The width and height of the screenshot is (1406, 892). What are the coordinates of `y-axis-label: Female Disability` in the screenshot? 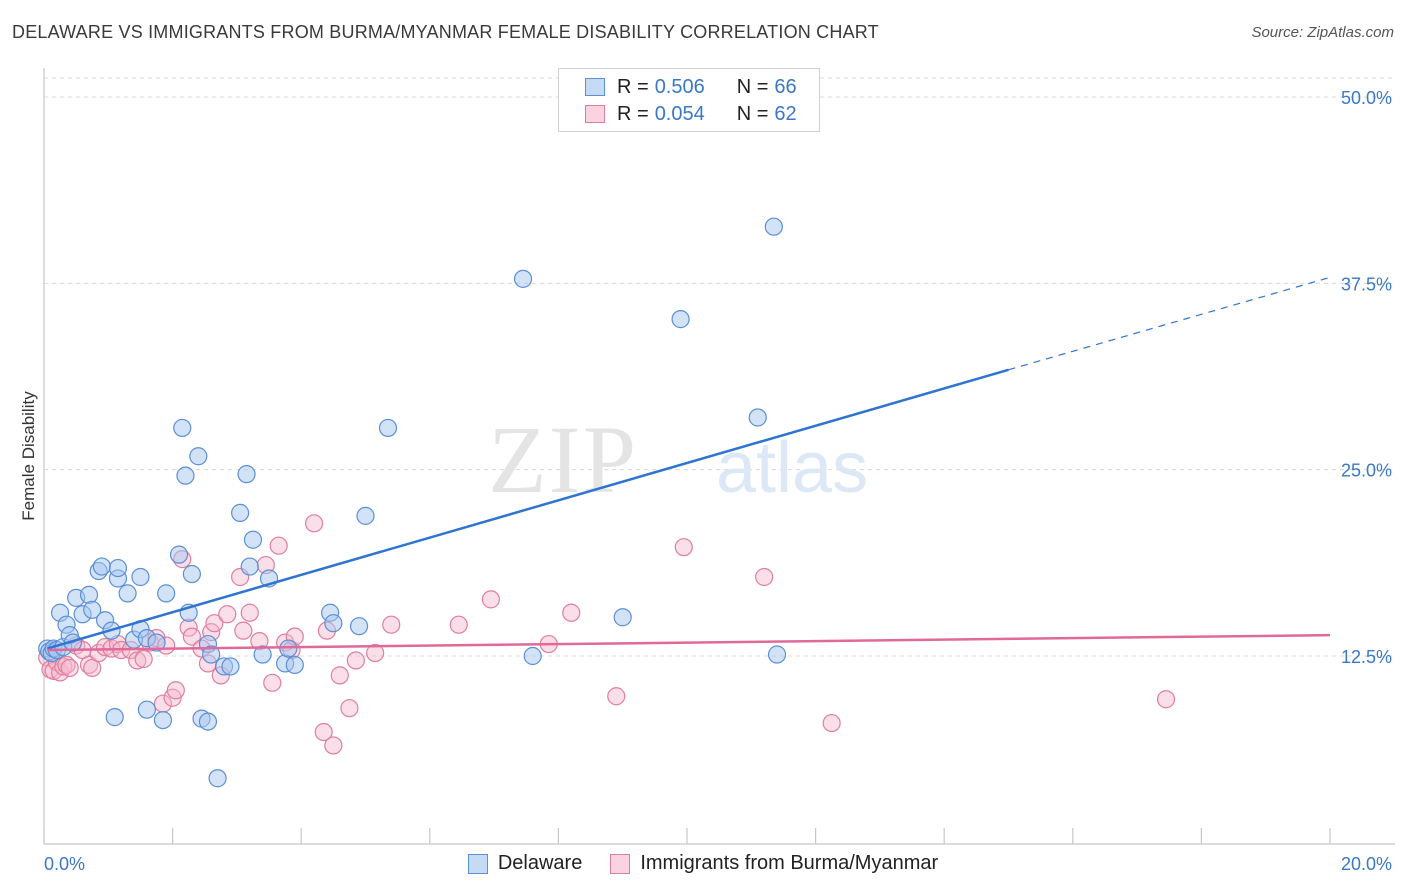 It's located at (28, 456).